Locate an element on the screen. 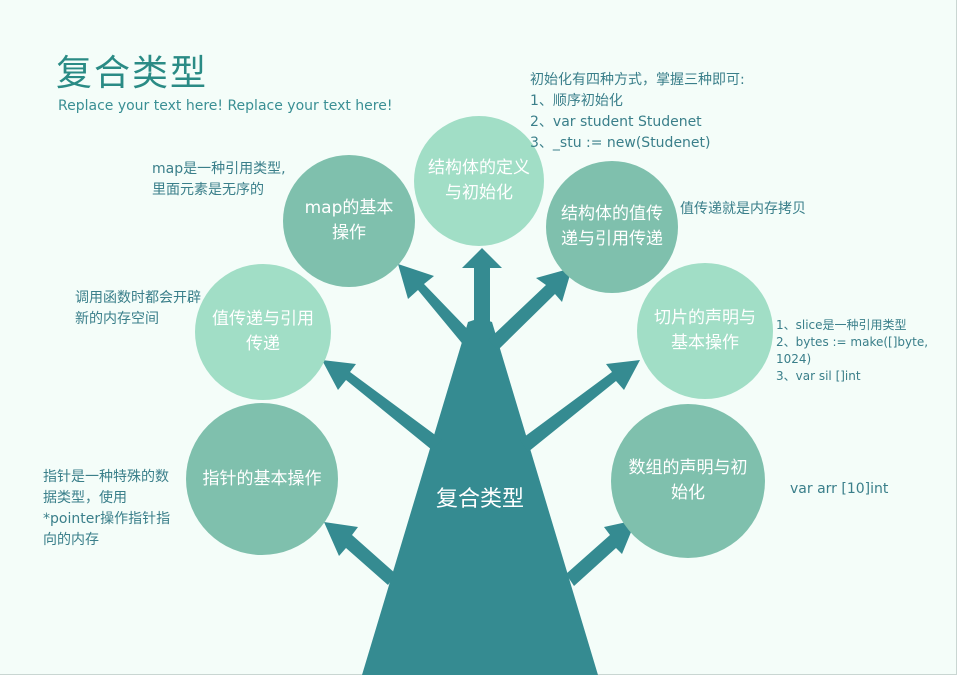  node-pointer: 指针的基本操作 is located at coordinates (262, 479).